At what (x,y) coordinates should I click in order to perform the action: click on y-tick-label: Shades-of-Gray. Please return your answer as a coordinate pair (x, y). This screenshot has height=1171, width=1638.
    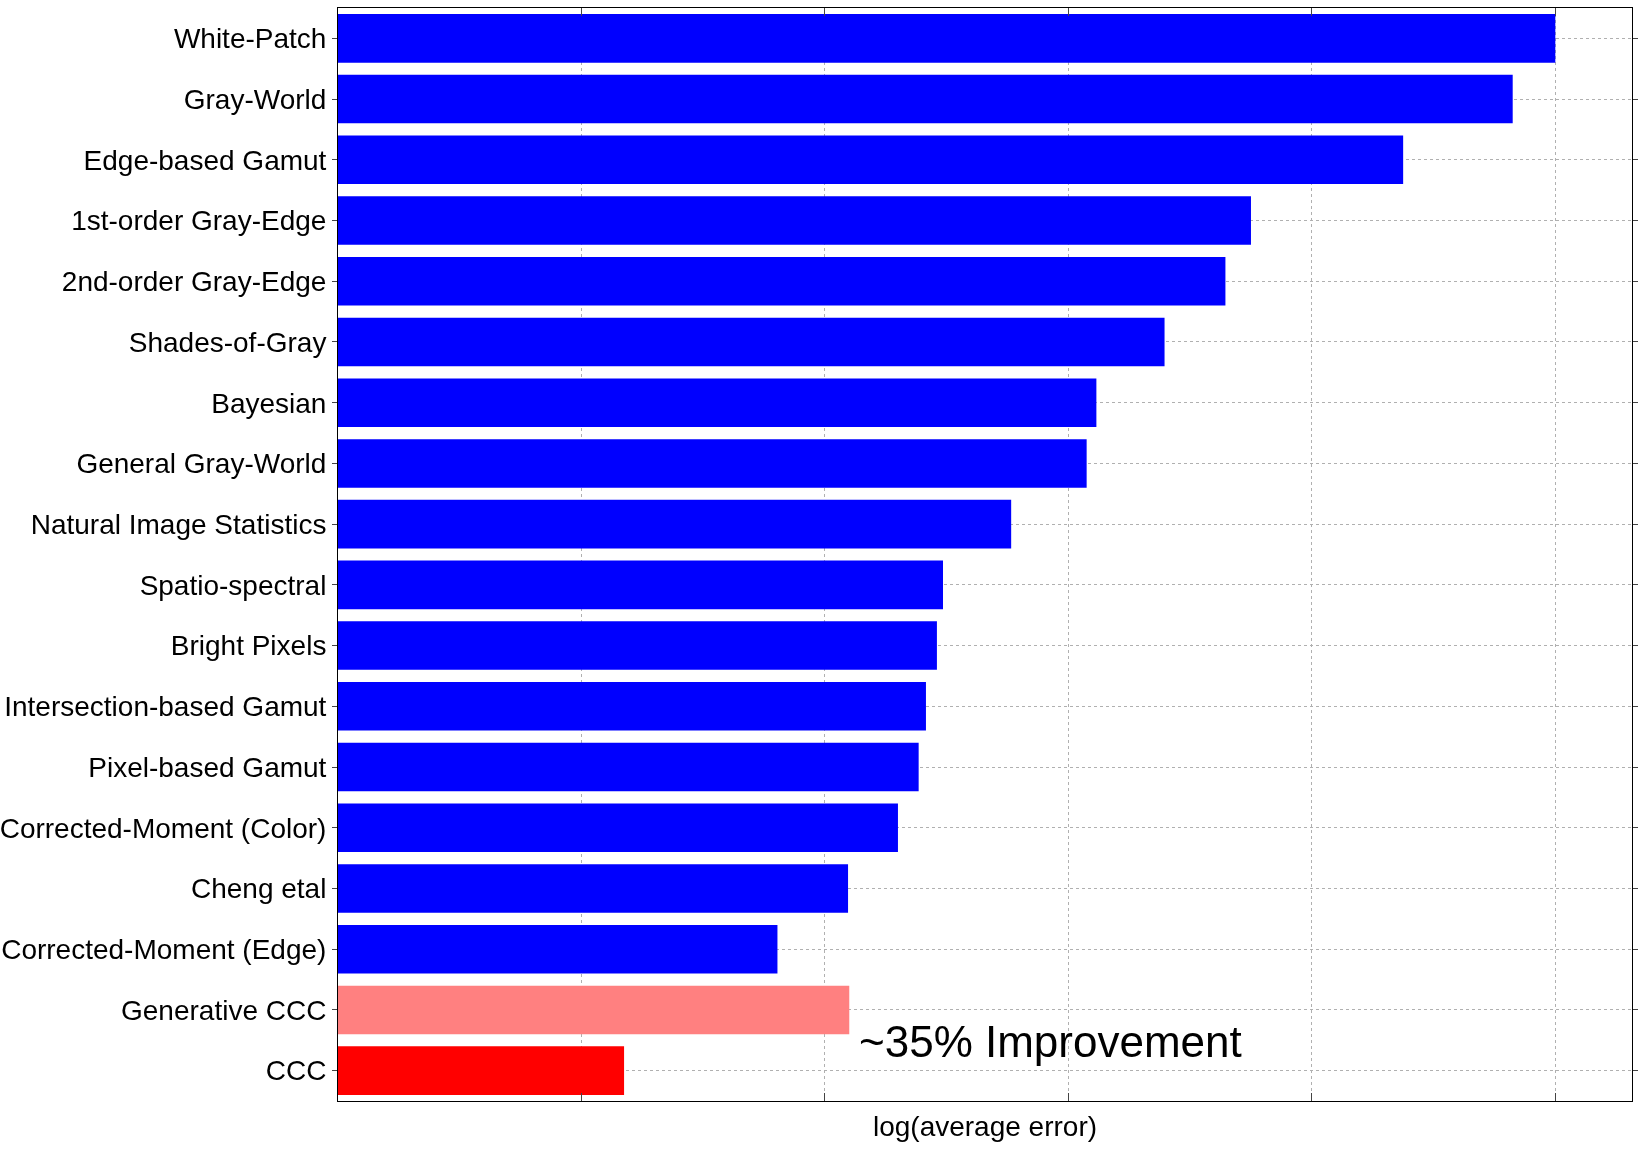
    Looking at the image, I should click on (227, 342).